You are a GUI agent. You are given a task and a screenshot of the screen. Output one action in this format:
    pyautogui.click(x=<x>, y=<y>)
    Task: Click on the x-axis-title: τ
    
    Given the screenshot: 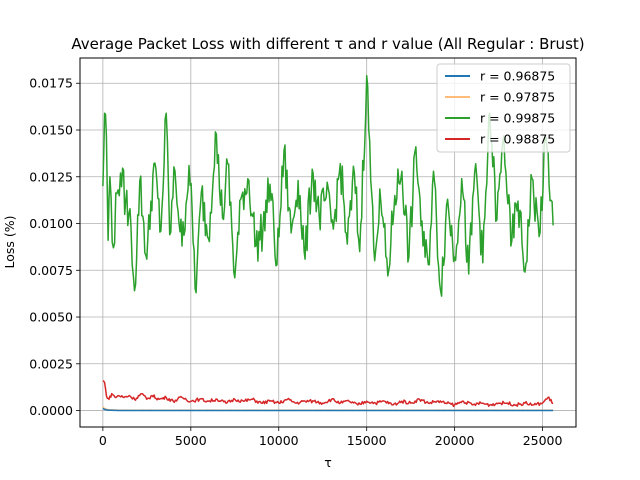 What is the action you would take?
    pyautogui.click(x=328, y=462)
    